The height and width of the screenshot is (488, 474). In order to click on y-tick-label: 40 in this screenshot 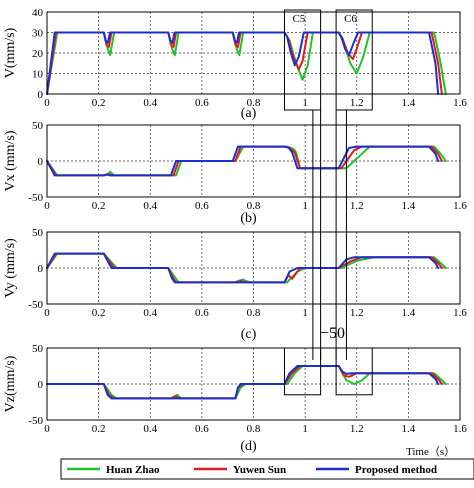, I will do `click(38, 13)`.